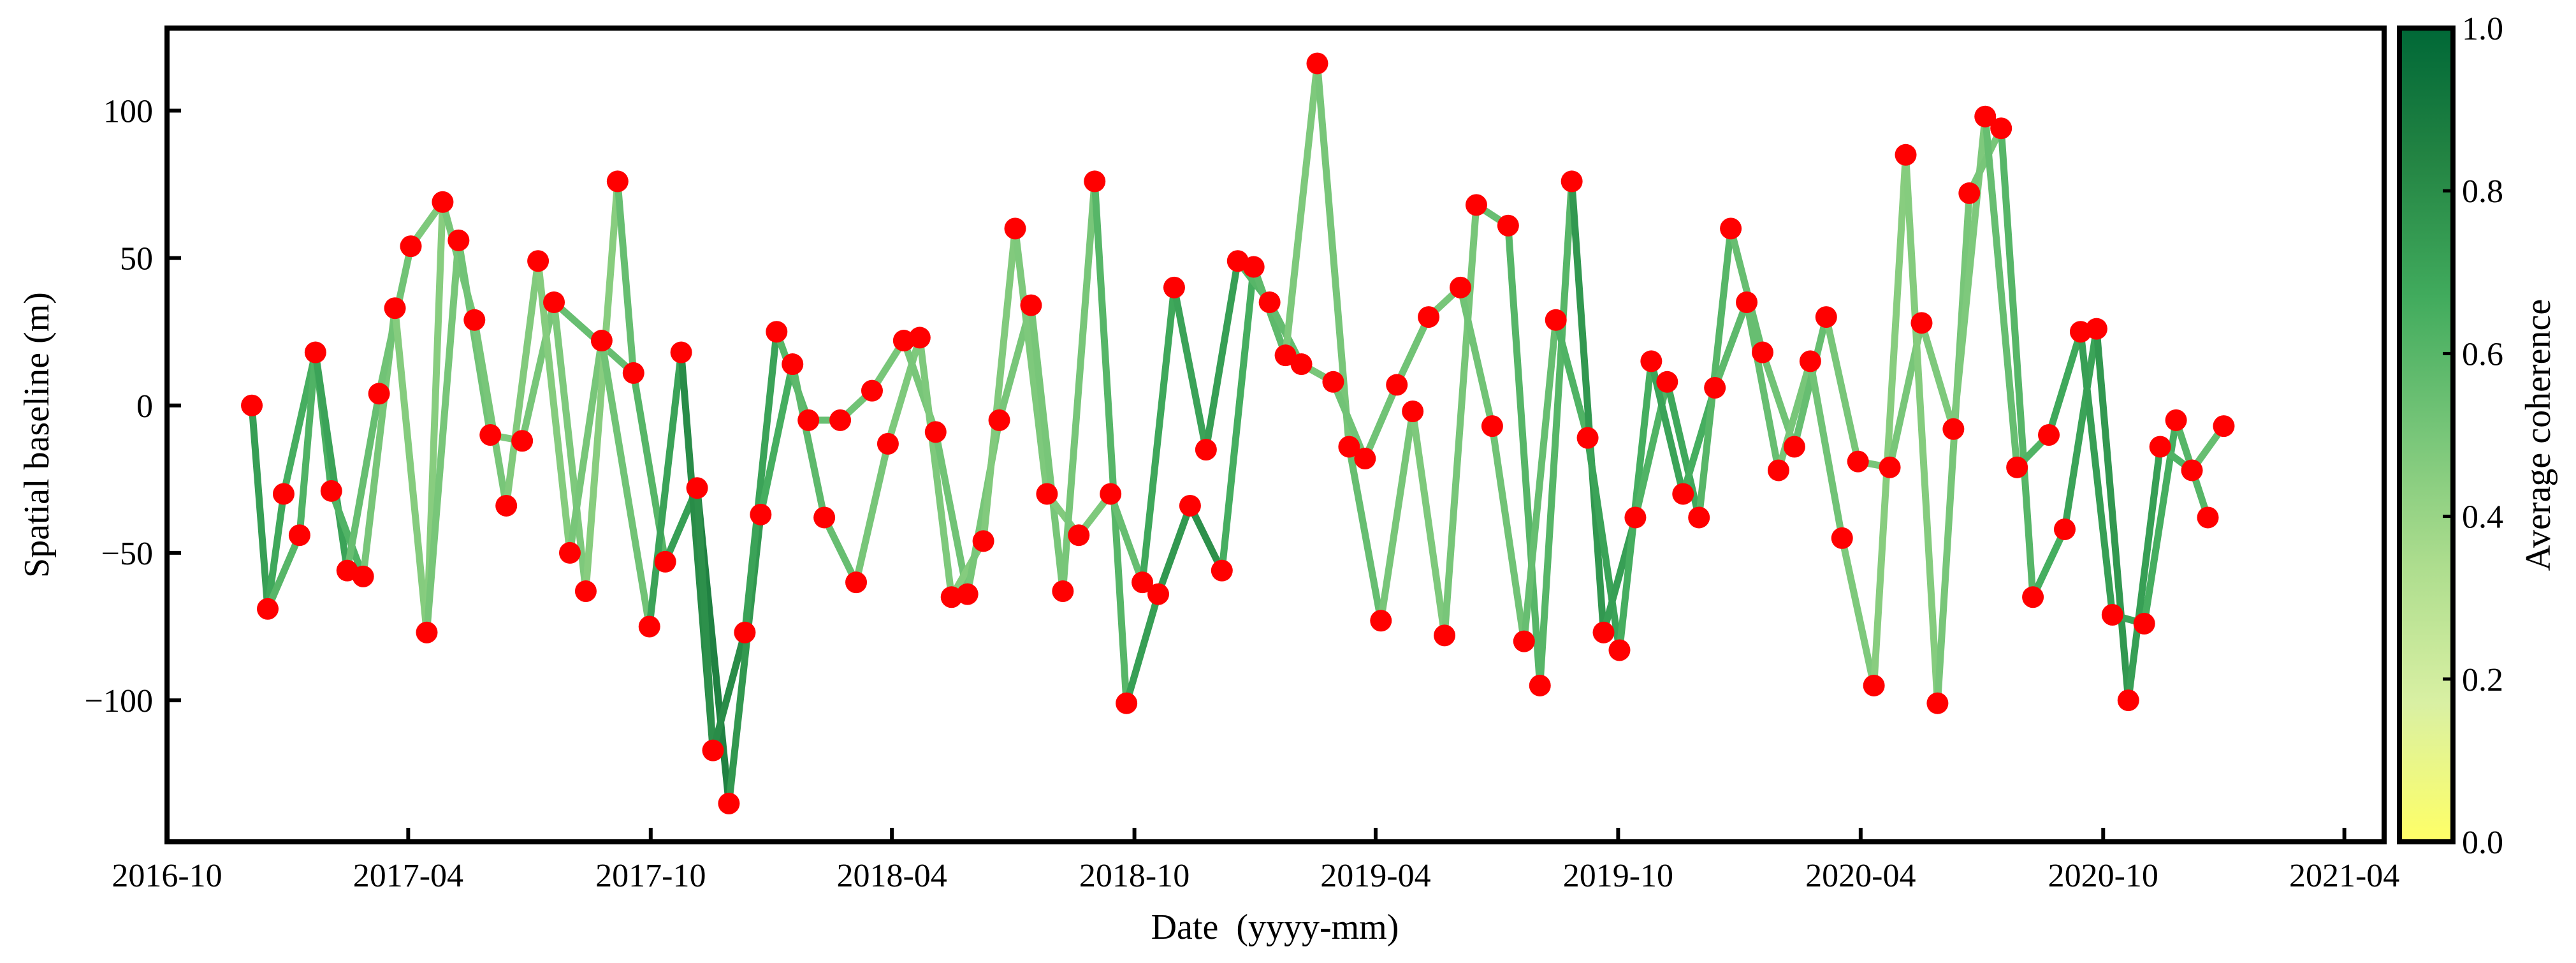 The image size is (2576, 963). What do you see at coordinates (650, 876) in the screenshot?
I see `x-tick-label: 2017-10` at bounding box center [650, 876].